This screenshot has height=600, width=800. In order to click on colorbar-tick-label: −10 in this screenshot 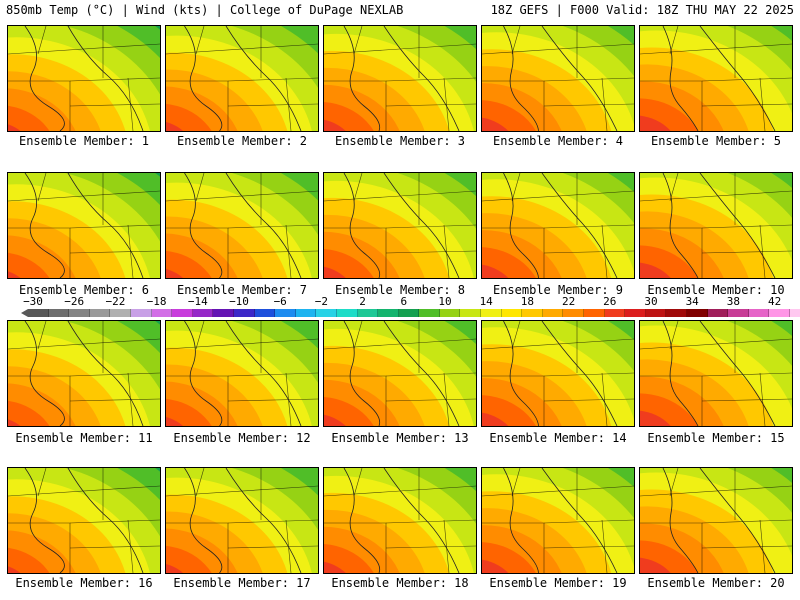, I will do `click(239, 301)`.